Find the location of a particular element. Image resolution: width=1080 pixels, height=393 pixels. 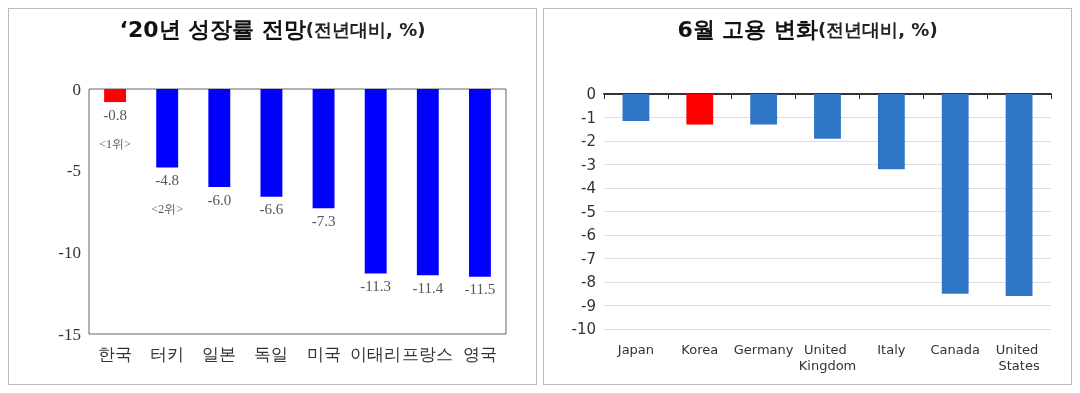

x-tick-label: 터키 is located at coordinates (167, 354).